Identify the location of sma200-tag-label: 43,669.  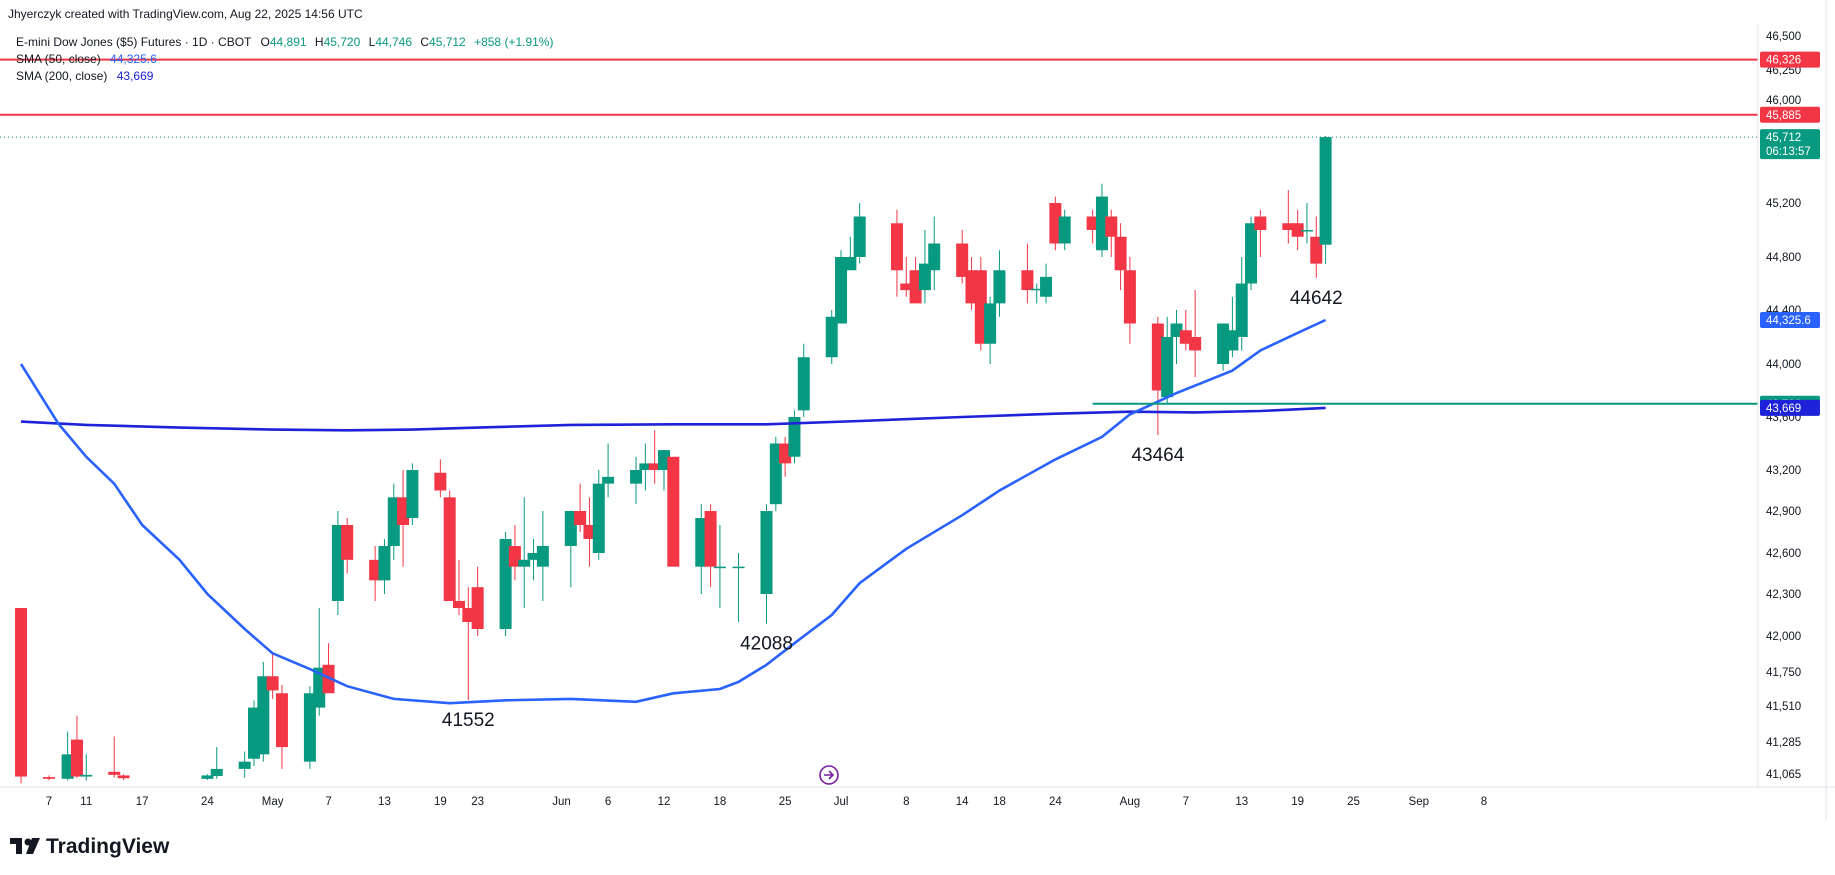
(1783, 409).